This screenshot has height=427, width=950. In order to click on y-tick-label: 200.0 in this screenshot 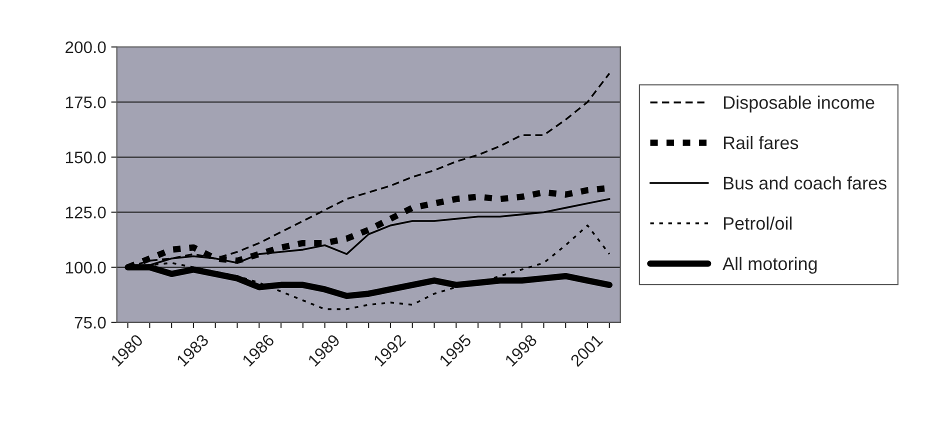, I will do `click(86, 47)`.